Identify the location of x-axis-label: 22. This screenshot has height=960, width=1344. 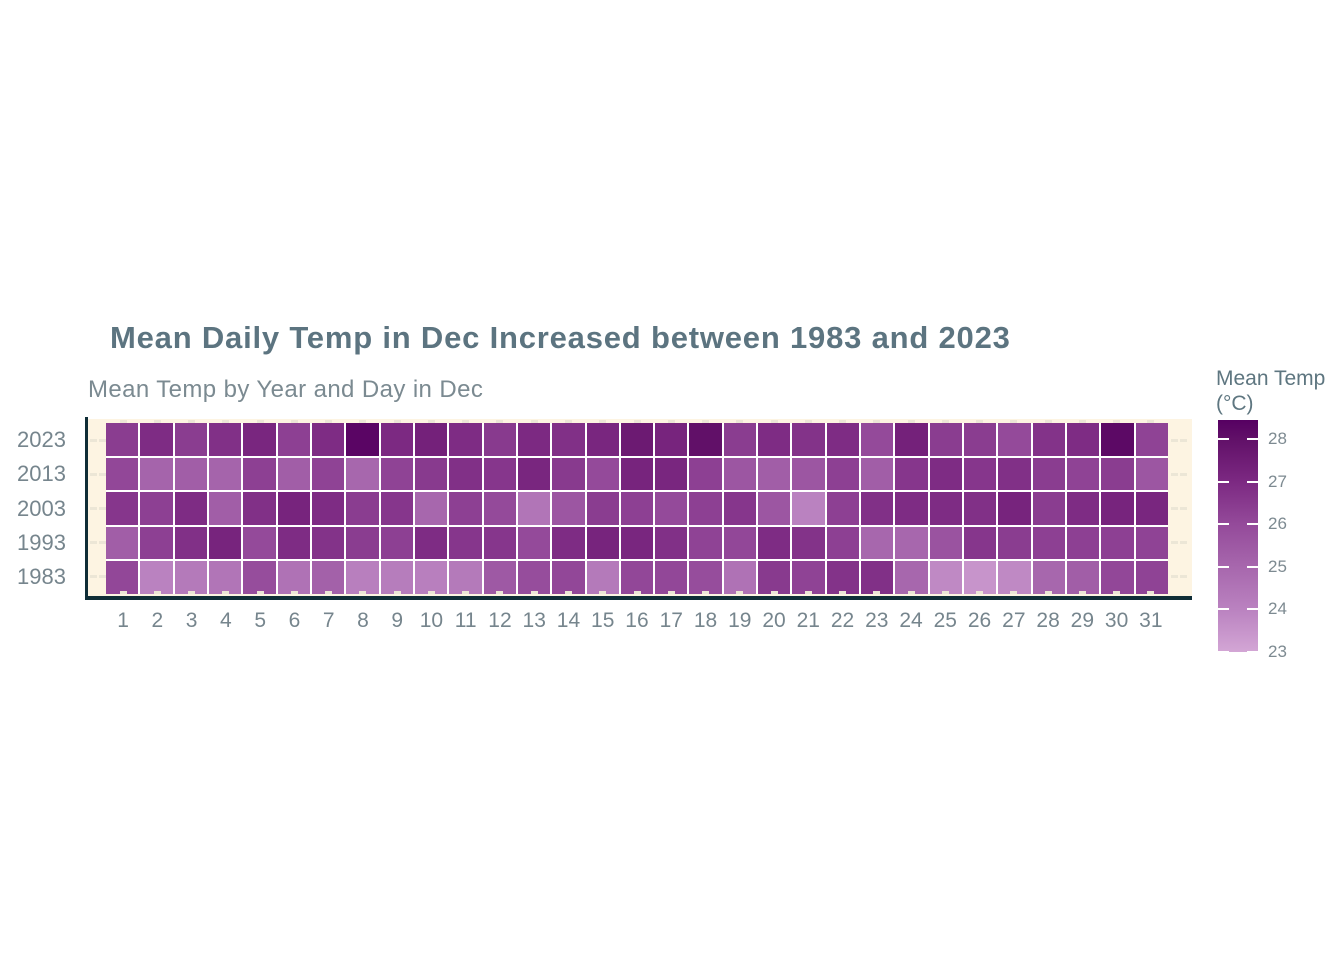
(842, 620).